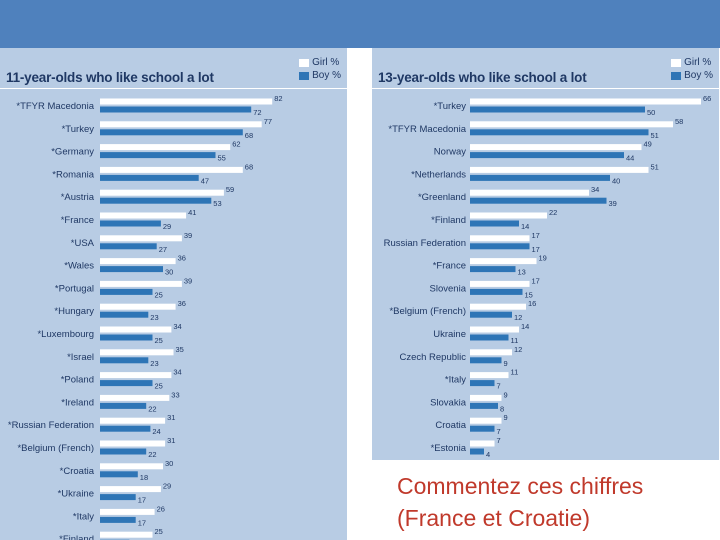  Describe the element at coordinates (55, 448) in the screenshot. I see `category-label: *Belgium (French)` at that location.